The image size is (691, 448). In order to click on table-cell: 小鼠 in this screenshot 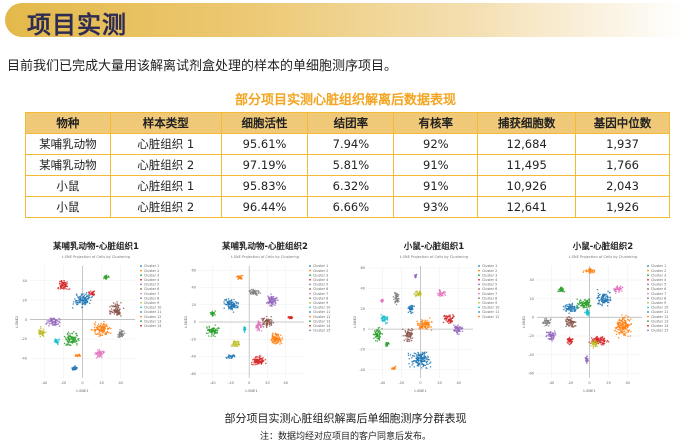, I will do `click(68, 207)`.